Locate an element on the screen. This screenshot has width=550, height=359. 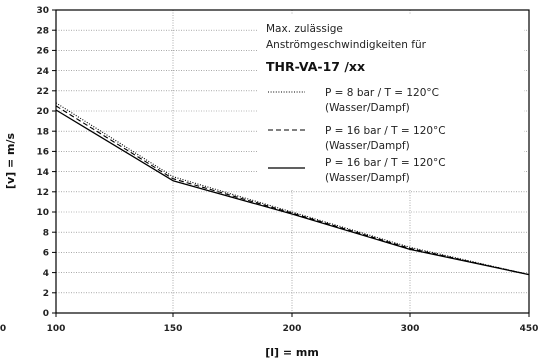
x-tick-label: 150 is located at coordinates (173, 329).